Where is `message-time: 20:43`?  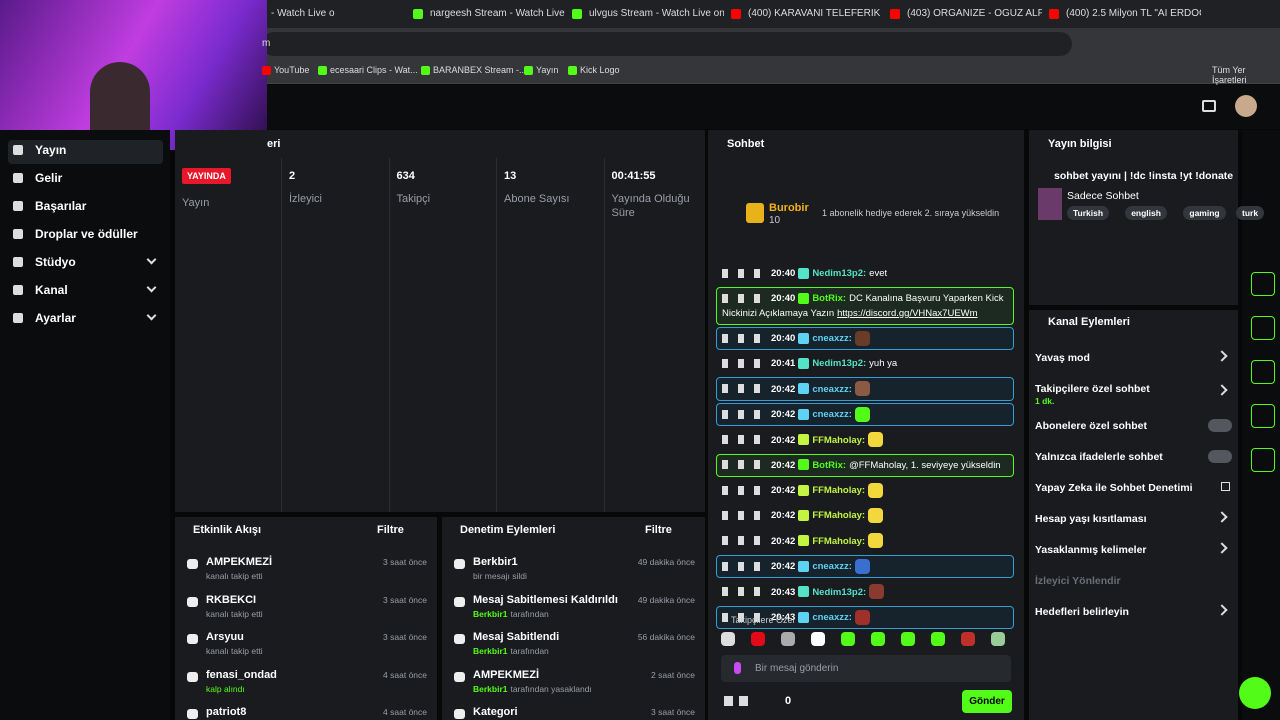 message-time: 20:43 is located at coordinates (783, 592).